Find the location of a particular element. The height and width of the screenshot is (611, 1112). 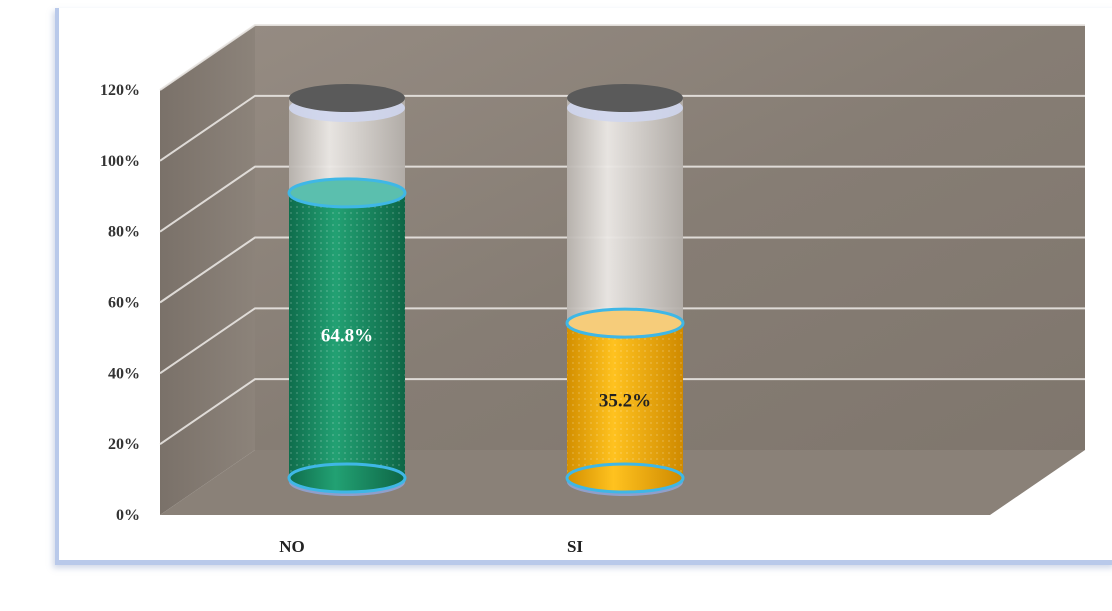

data-label: 64.8% is located at coordinates (347, 335).